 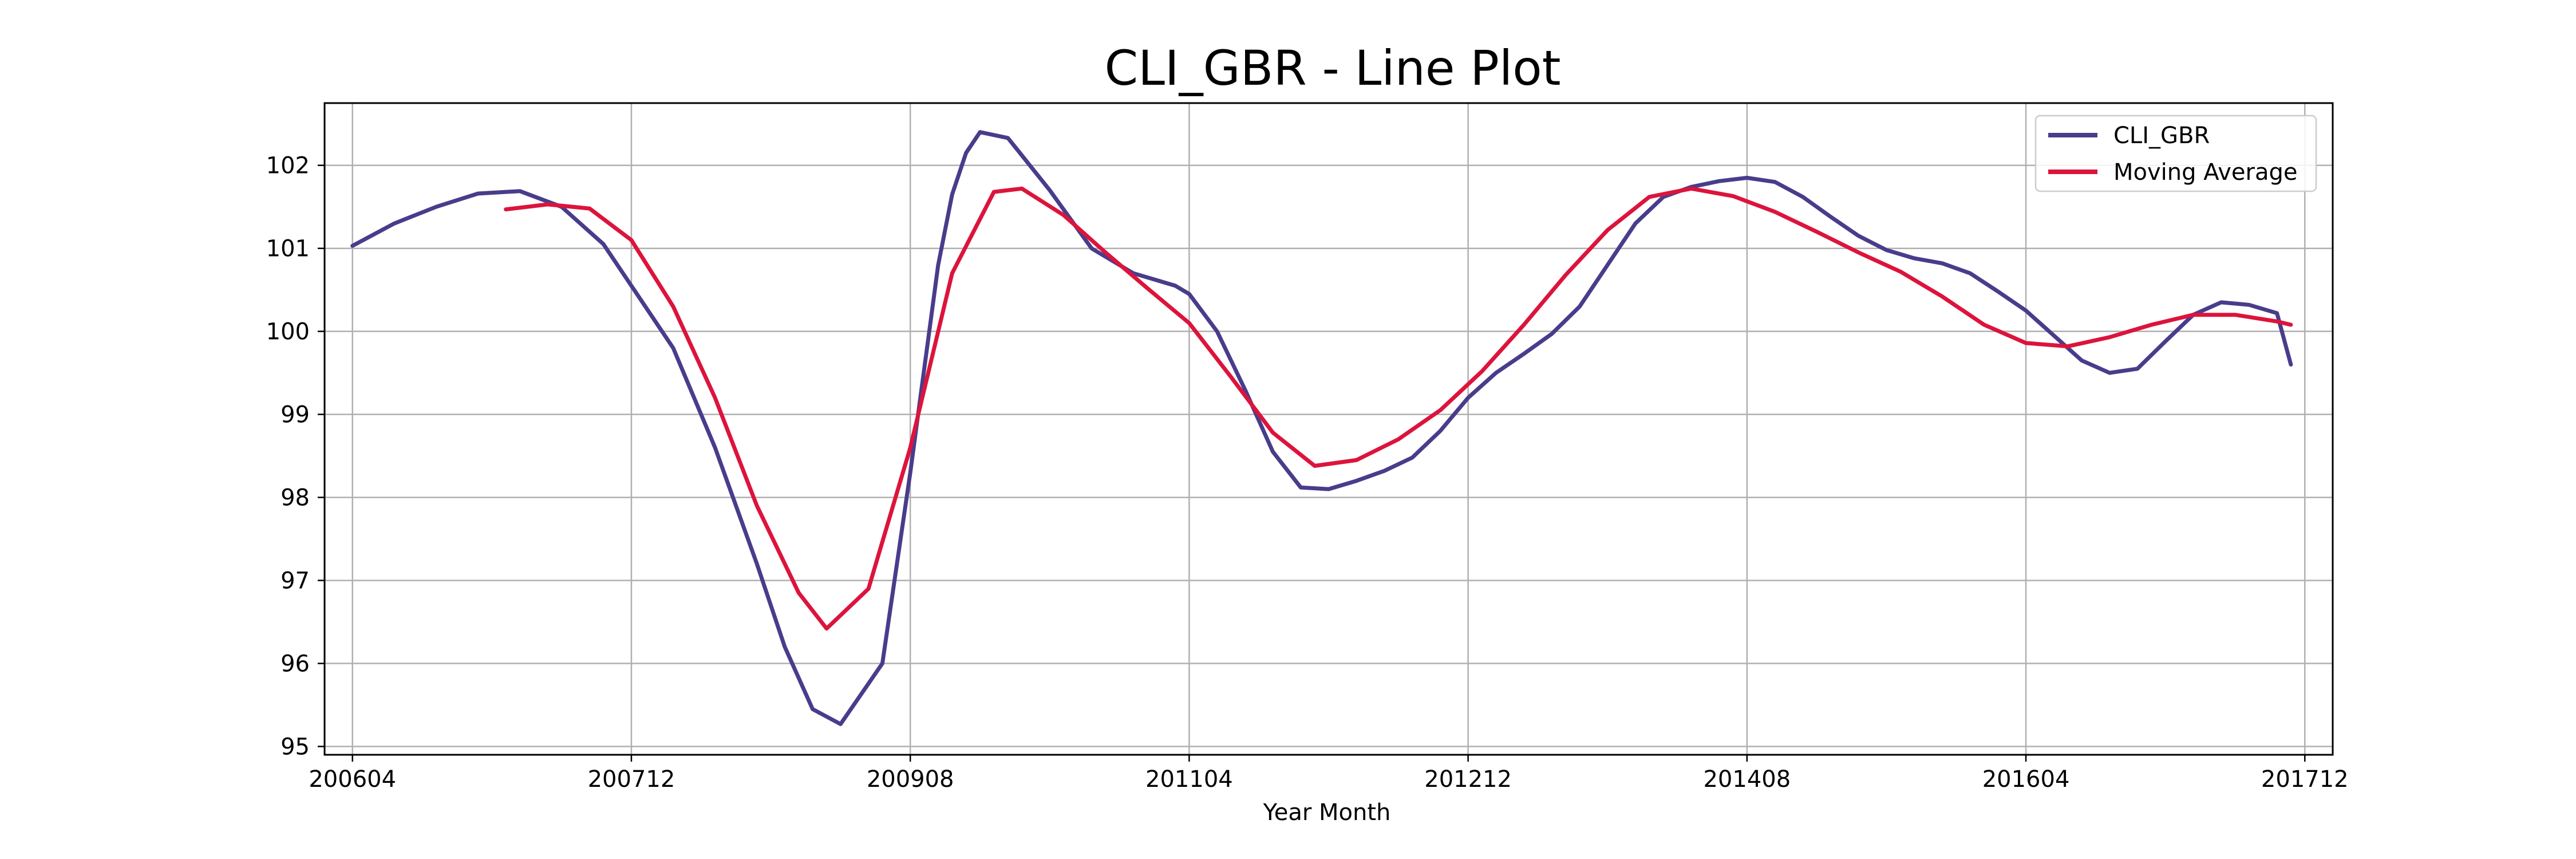 What do you see at coordinates (2305, 779) in the screenshot?
I see `x-tick-label-201712: 201712` at bounding box center [2305, 779].